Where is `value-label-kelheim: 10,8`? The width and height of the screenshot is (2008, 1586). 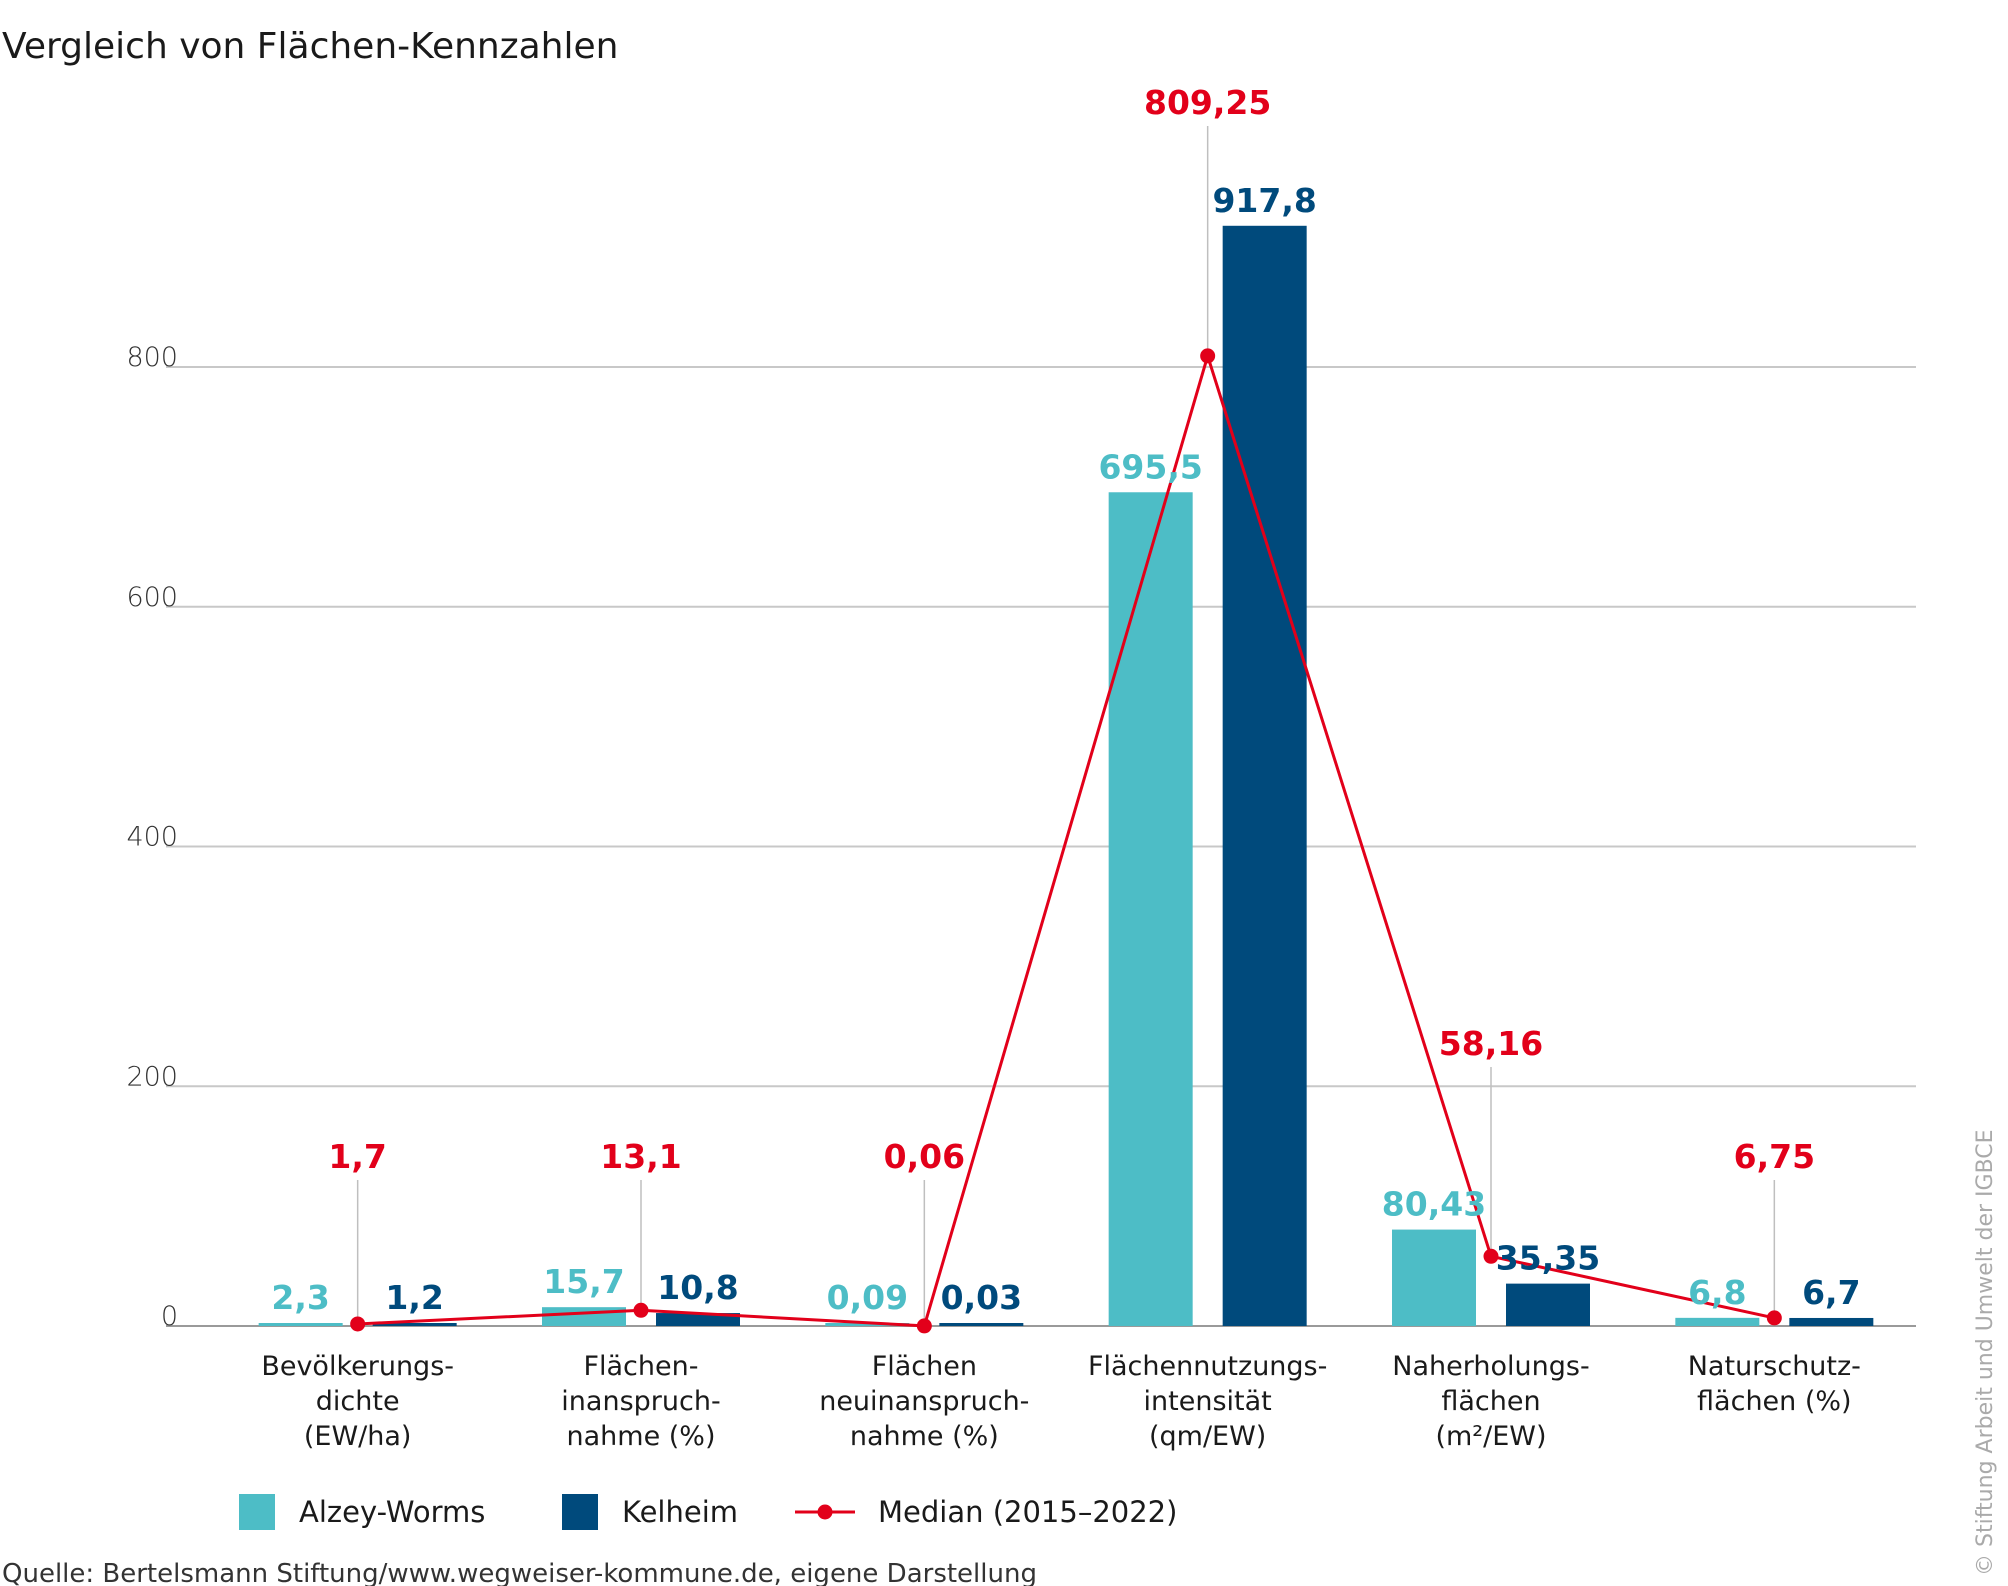 value-label-kelheim: 10,8 is located at coordinates (697, 1287).